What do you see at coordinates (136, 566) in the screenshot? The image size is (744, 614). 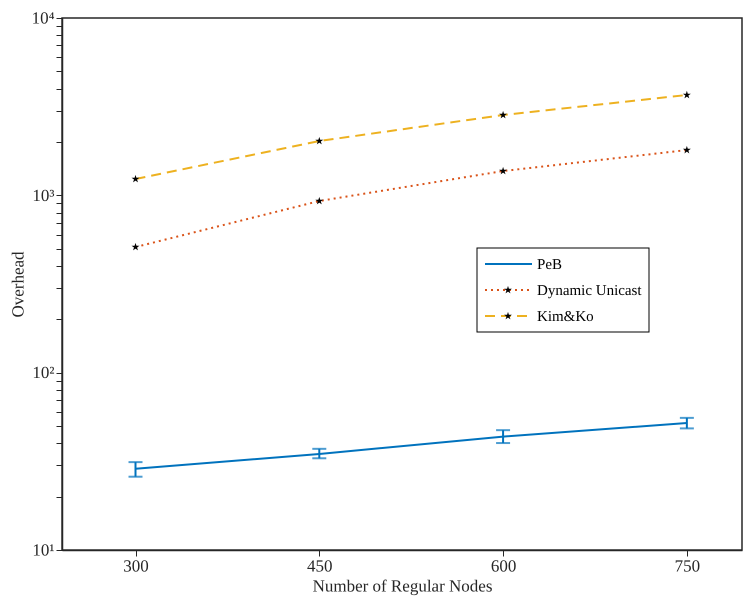 I see `x-tick-label: 300` at bounding box center [136, 566].